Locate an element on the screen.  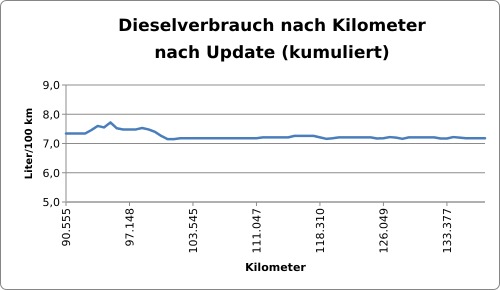
y-tick-label: 6,0 is located at coordinates (51, 173).